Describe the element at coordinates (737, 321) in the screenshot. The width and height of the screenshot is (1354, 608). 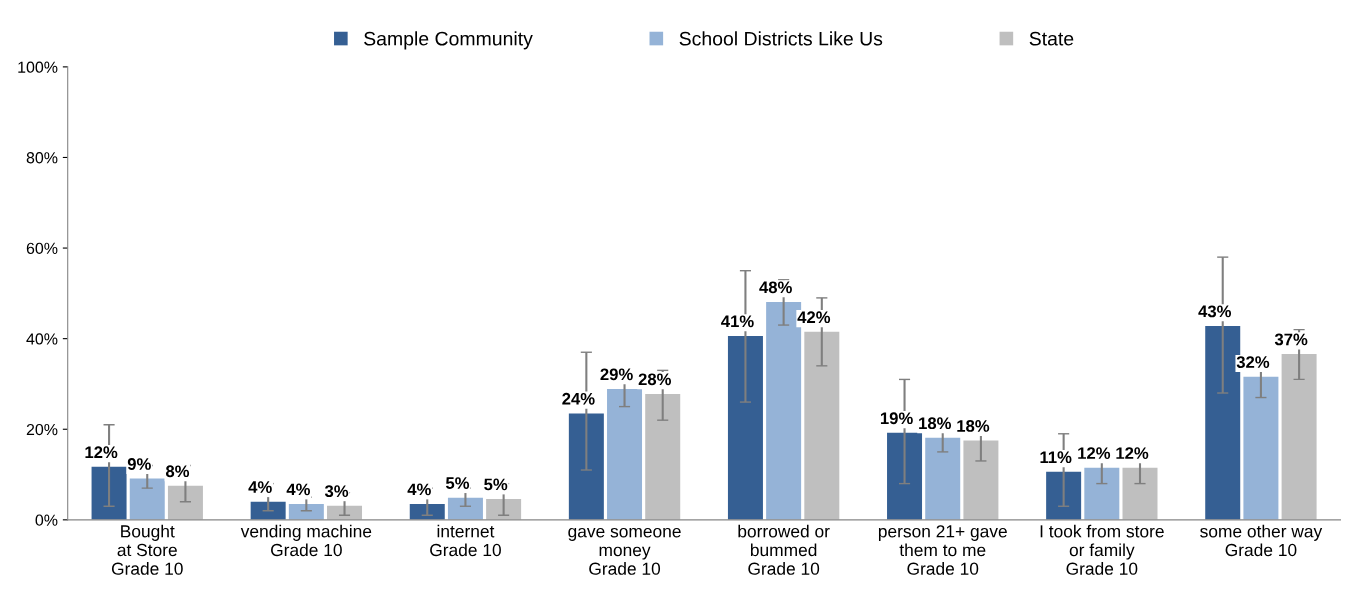
I see `data-label: 41%` at that location.